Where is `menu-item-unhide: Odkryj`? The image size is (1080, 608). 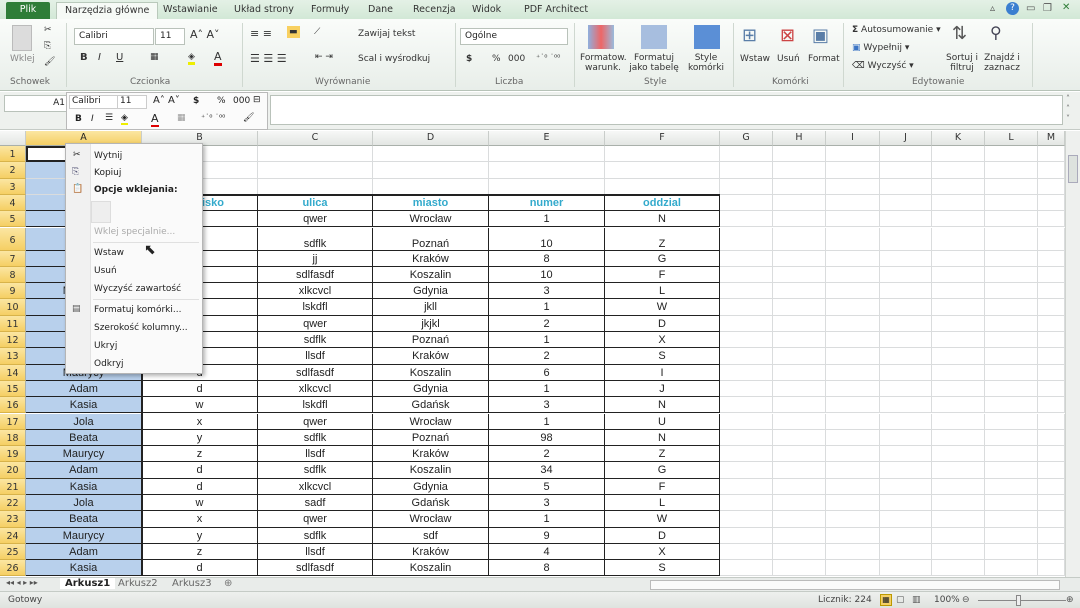
menu-item-unhide: Odkryj is located at coordinates (109, 364).